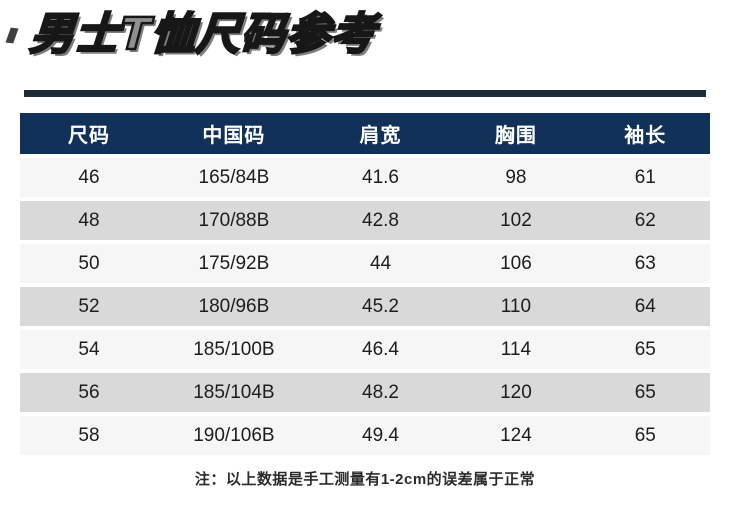  What do you see at coordinates (380, 435) in the screenshot?
I see `cell-shoulder: 49.4` at bounding box center [380, 435].